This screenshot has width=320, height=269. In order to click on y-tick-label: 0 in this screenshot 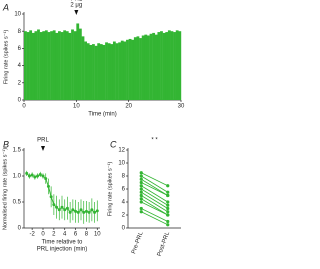, I will do `click(20, 101)`.